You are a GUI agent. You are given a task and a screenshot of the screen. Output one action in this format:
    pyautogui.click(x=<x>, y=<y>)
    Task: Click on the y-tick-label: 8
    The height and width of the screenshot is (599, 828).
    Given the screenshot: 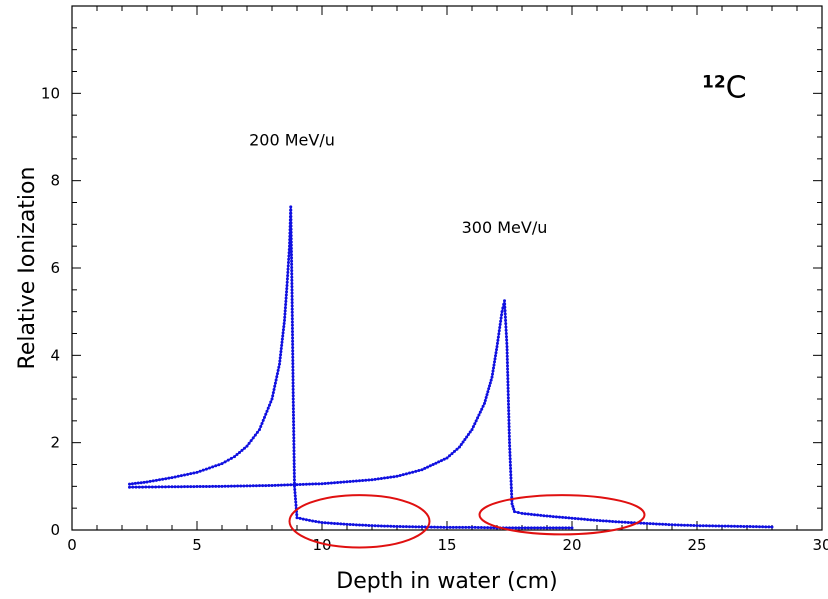 What is the action you would take?
    pyautogui.click(x=55, y=181)
    